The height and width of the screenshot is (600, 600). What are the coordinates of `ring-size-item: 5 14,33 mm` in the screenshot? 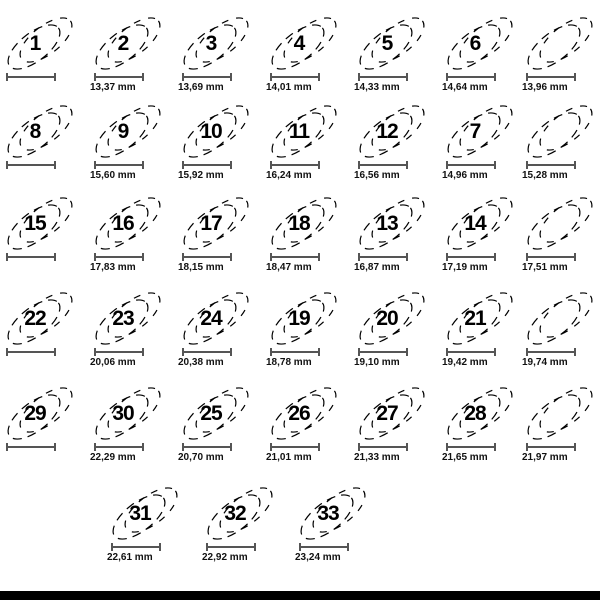 It's located at (392, 55).